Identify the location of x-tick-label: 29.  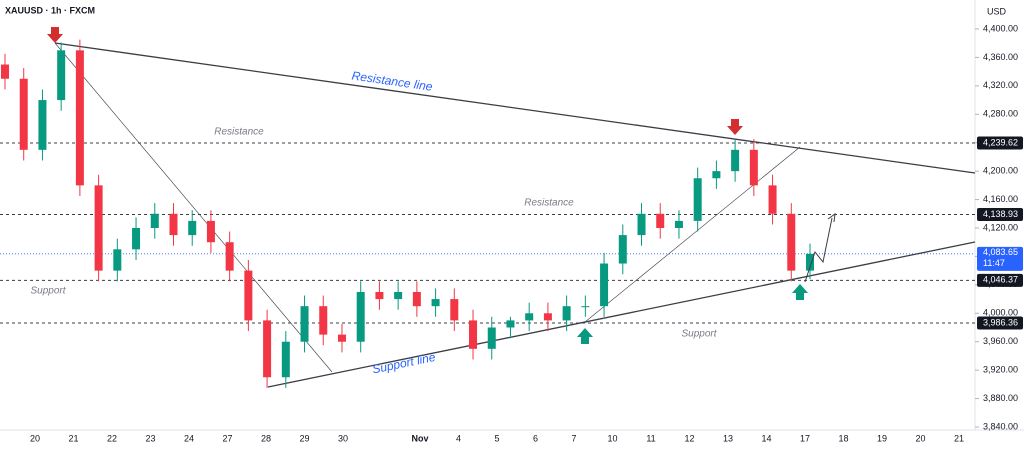
(304, 438).